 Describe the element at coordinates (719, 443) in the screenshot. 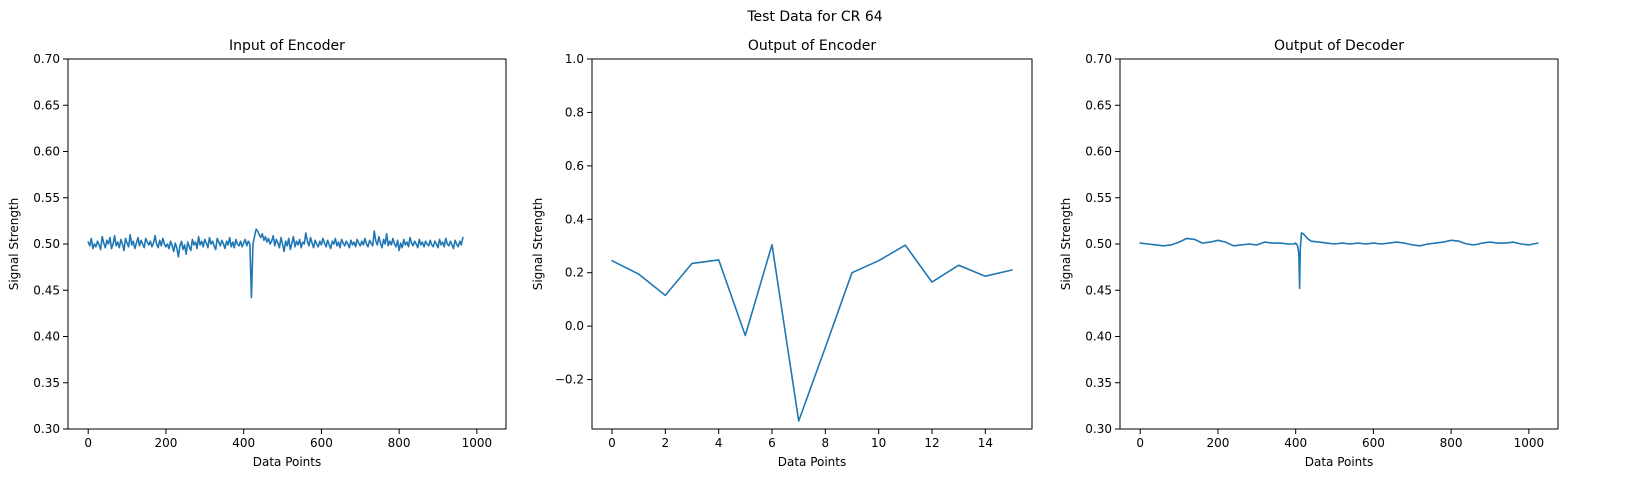

I see `x-tick-label: 4` at that location.